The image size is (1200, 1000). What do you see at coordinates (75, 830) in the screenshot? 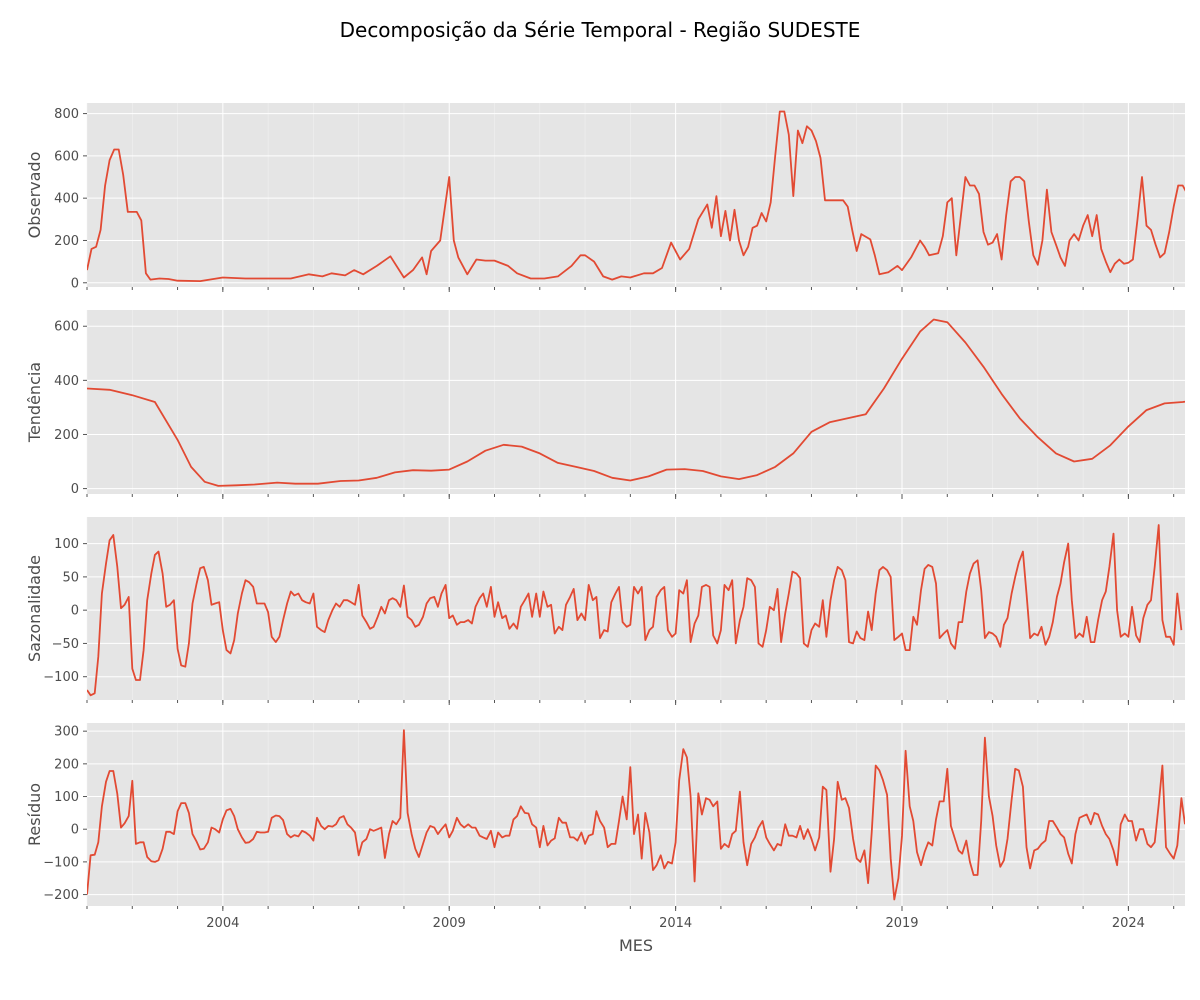
I see `resid-y-tick-label: 0` at bounding box center [75, 830].